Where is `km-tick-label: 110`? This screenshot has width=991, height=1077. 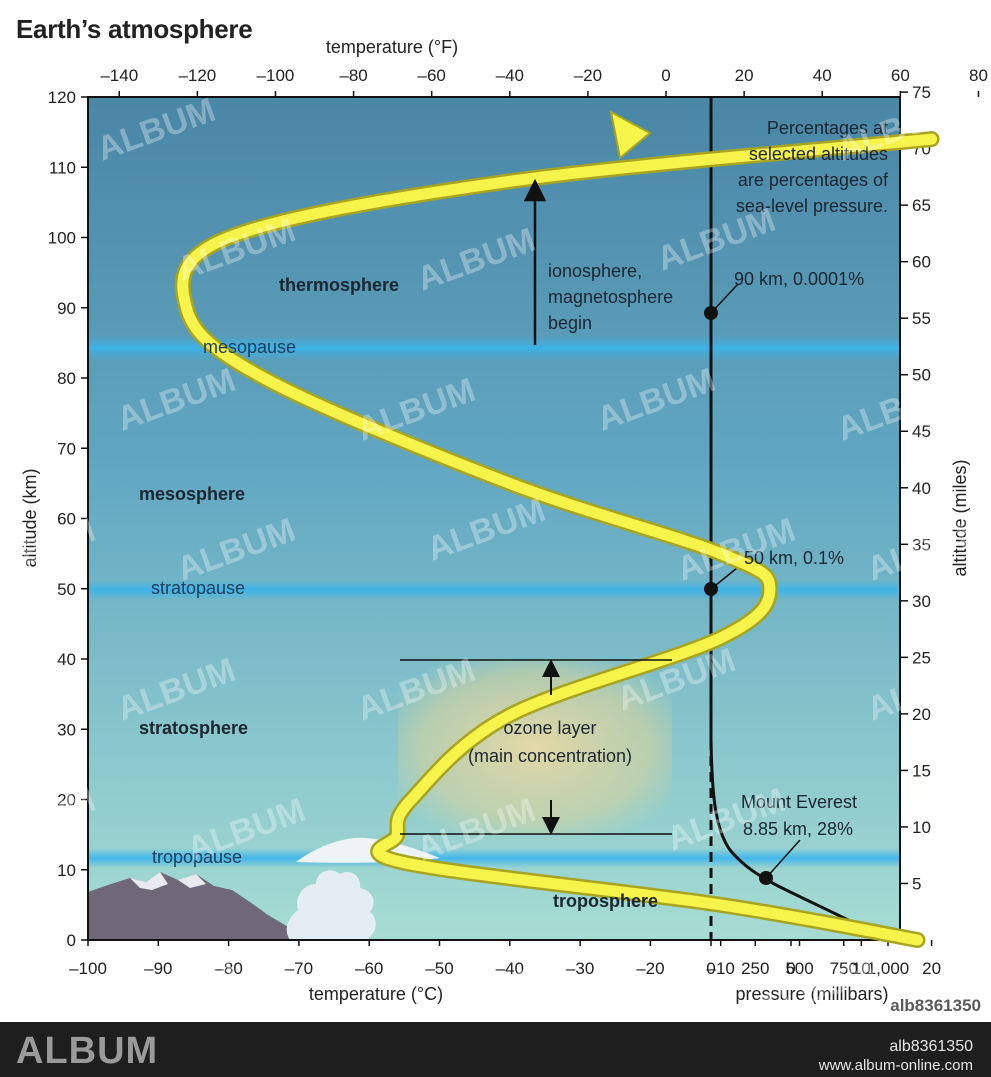 km-tick-label: 110 is located at coordinates (62, 167).